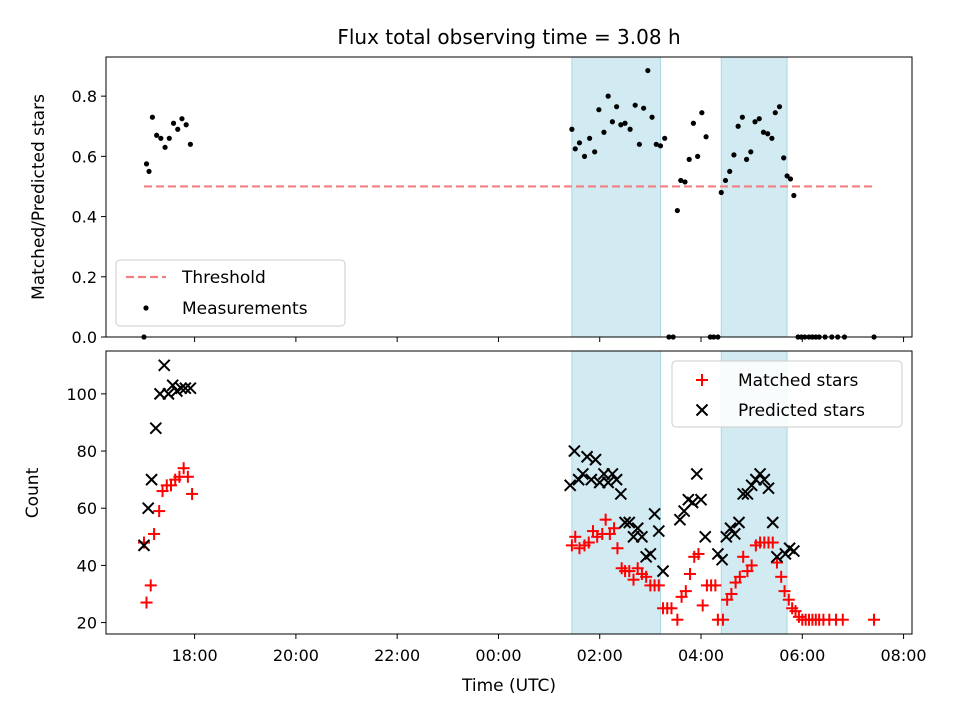 The width and height of the screenshot is (960, 720). What do you see at coordinates (549, 649) in the screenshot?
I see `bottom-x-ticks: 18:00 20:00 22:00 00:00 02:00 04:00 06:00 08:00` at bounding box center [549, 649].